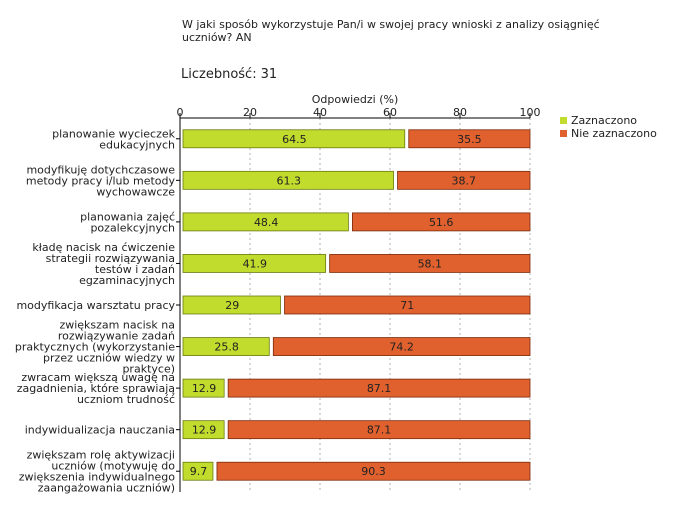 Image resolution: width=680 pixels, height=520 pixels. Describe the element at coordinates (250, 112) in the screenshot. I see `x-tick-label: 20` at that location.